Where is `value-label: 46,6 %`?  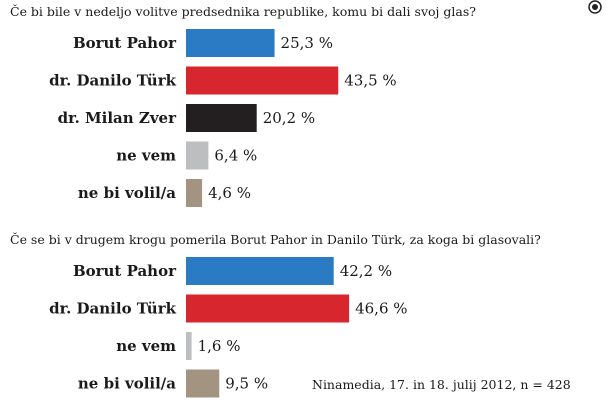 value-label: 46,6 % is located at coordinates (381, 309).